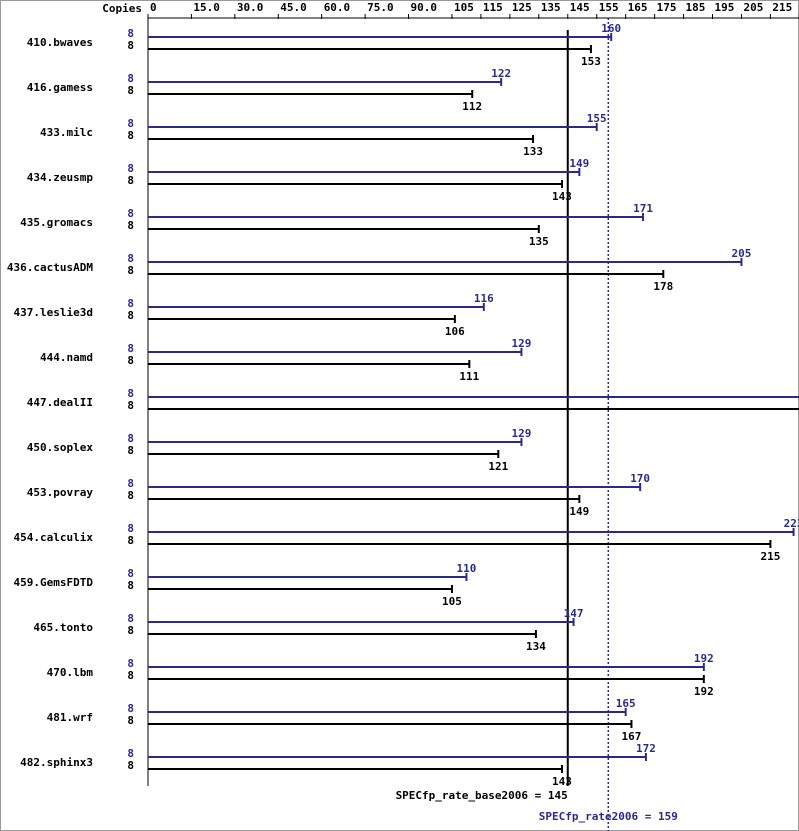 Image resolution: width=799 pixels, height=831 pixels. What do you see at coordinates (464, 7) in the screenshot?
I see `x-tick-label: 105` at bounding box center [464, 7].